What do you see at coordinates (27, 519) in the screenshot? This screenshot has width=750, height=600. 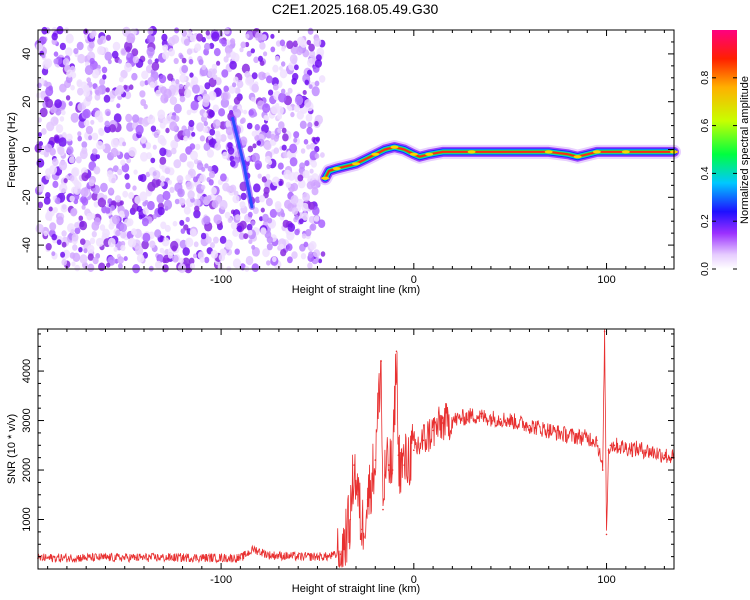 I see `y-tick-label: 1000` at bounding box center [27, 519].